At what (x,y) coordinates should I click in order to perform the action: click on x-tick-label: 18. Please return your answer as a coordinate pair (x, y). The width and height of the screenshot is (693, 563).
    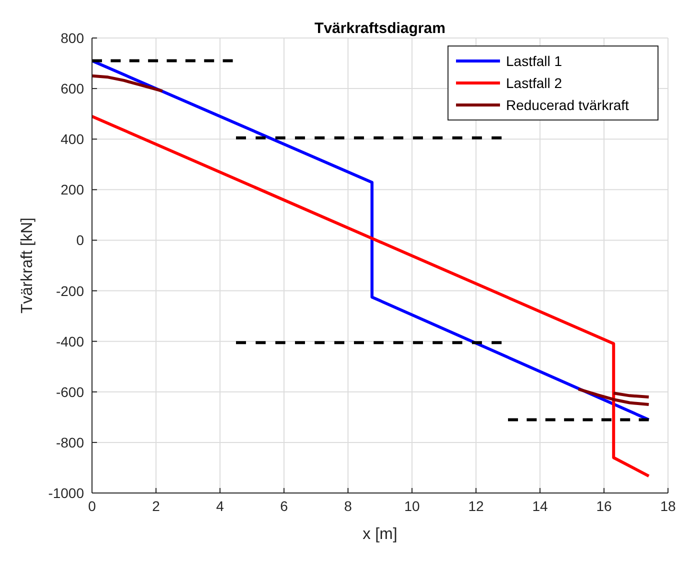
    Looking at the image, I should click on (668, 506).